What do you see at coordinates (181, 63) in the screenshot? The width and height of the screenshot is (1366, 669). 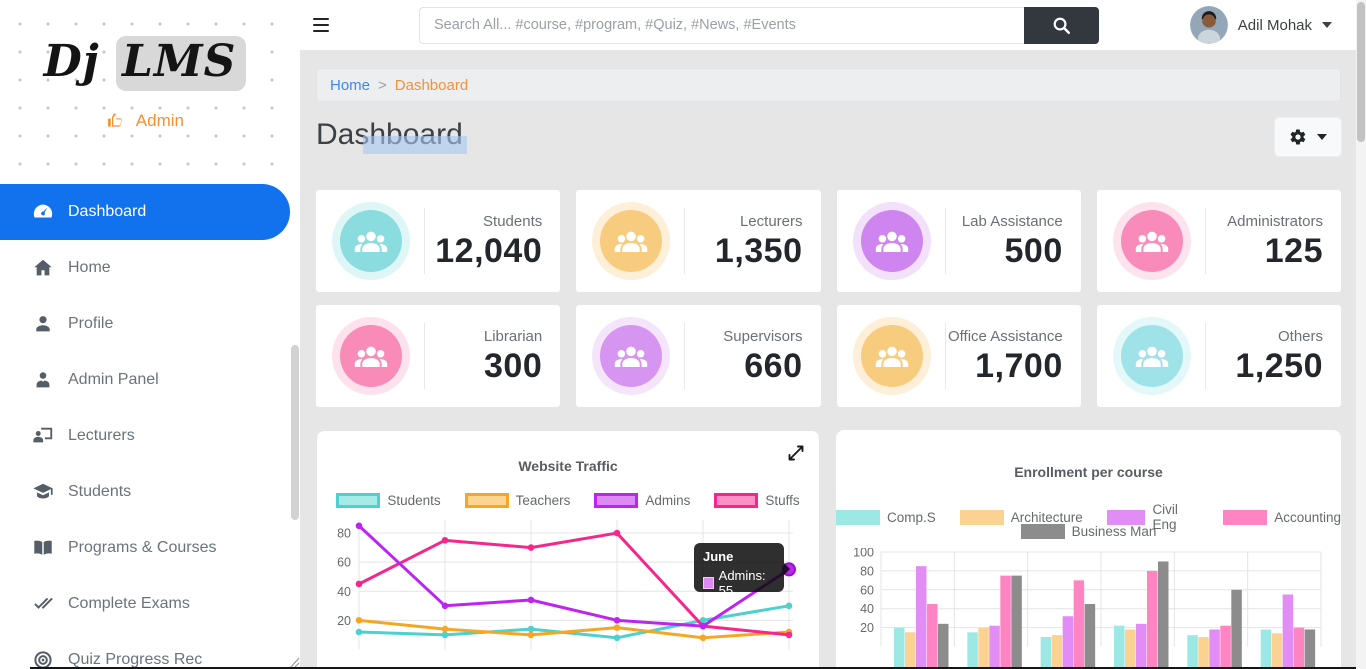 I see `logo-highlight: LMS` at bounding box center [181, 63].